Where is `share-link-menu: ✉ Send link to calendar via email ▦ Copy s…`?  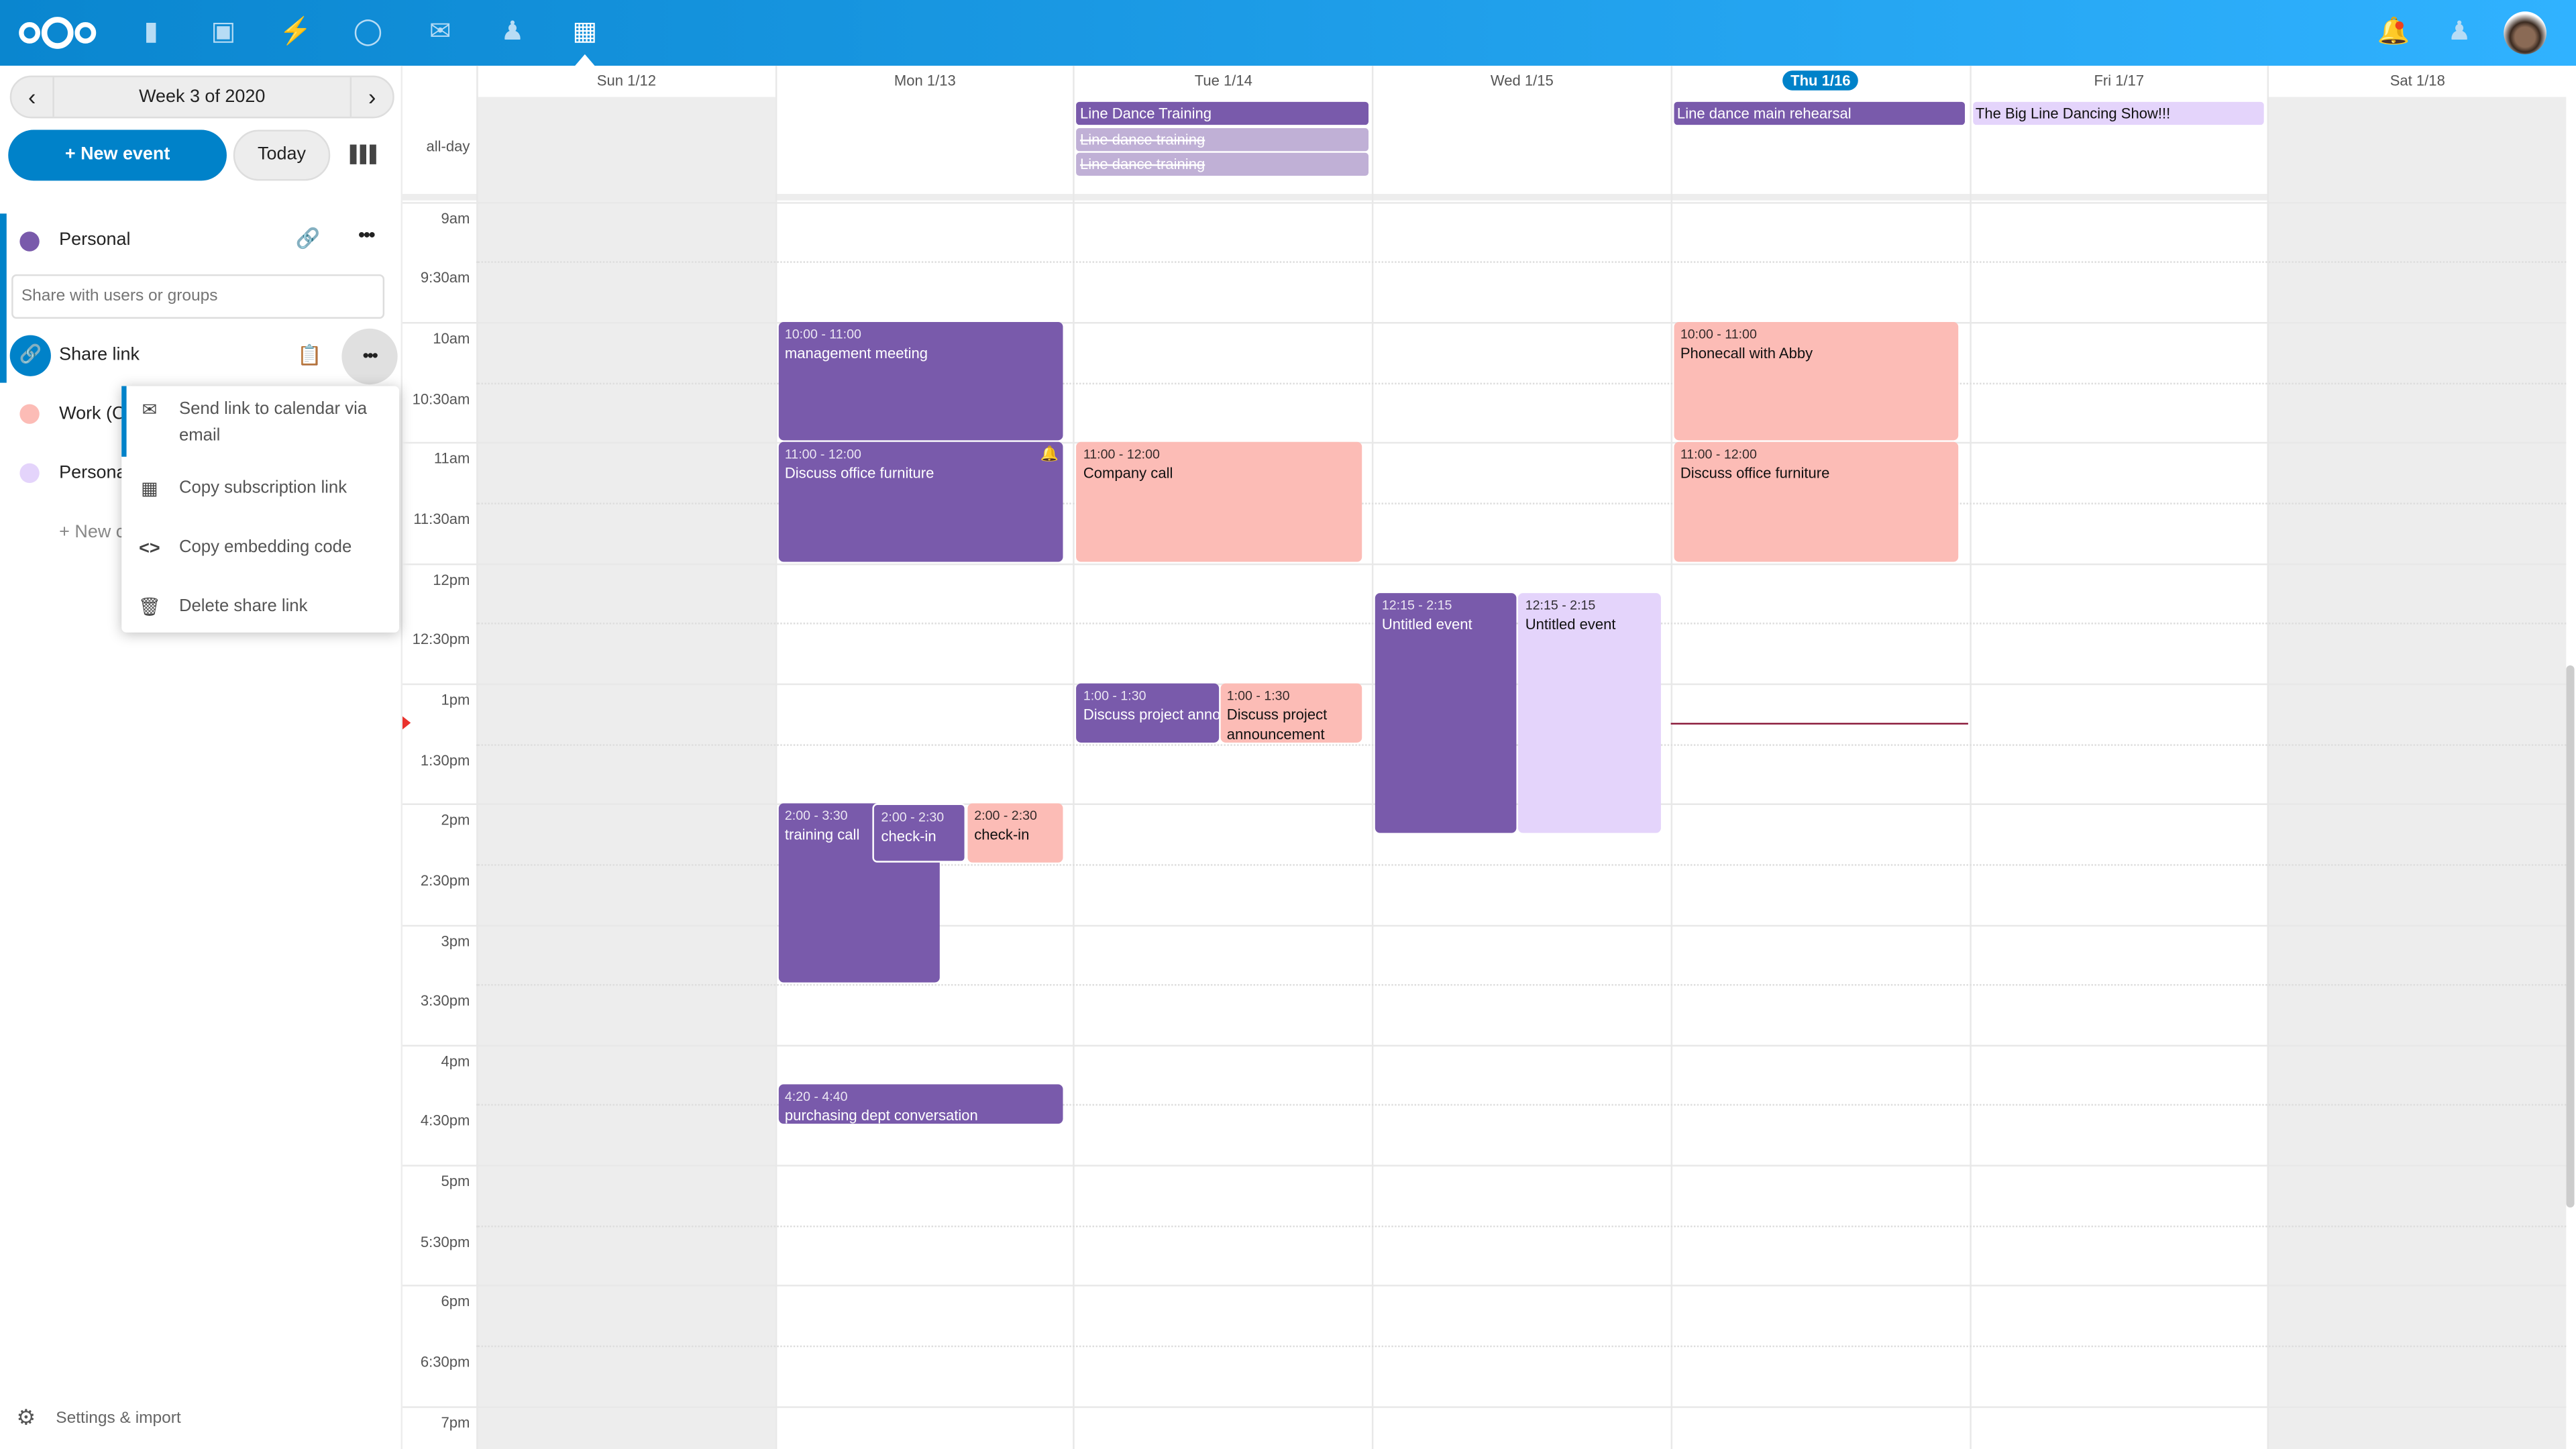
share-link-menu: ✉ Send link to calendar via email ▦ Copy s… is located at coordinates (260, 509).